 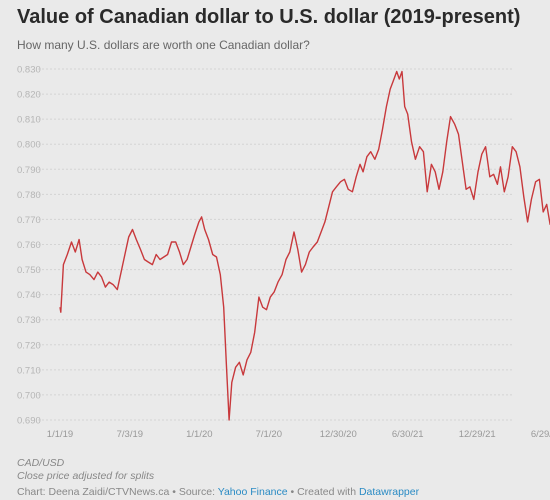 I want to click on x-tick-label: 6/29/22, so click(x=540, y=434).